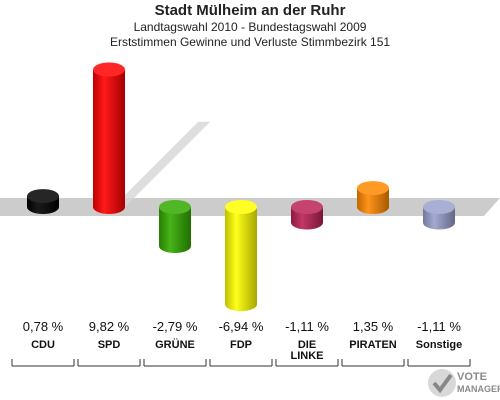 This screenshot has width=500, height=400. I want to click on bar-spd, so click(152, 138).